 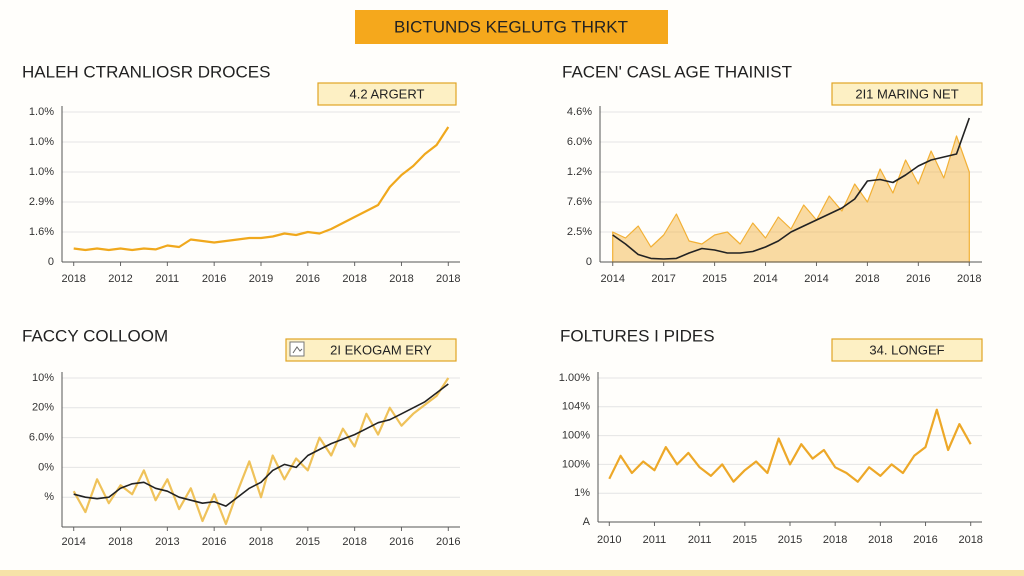 What do you see at coordinates (579, 232) in the screenshot?
I see `y-tick-label: 2.5%` at bounding box center [579, 232].